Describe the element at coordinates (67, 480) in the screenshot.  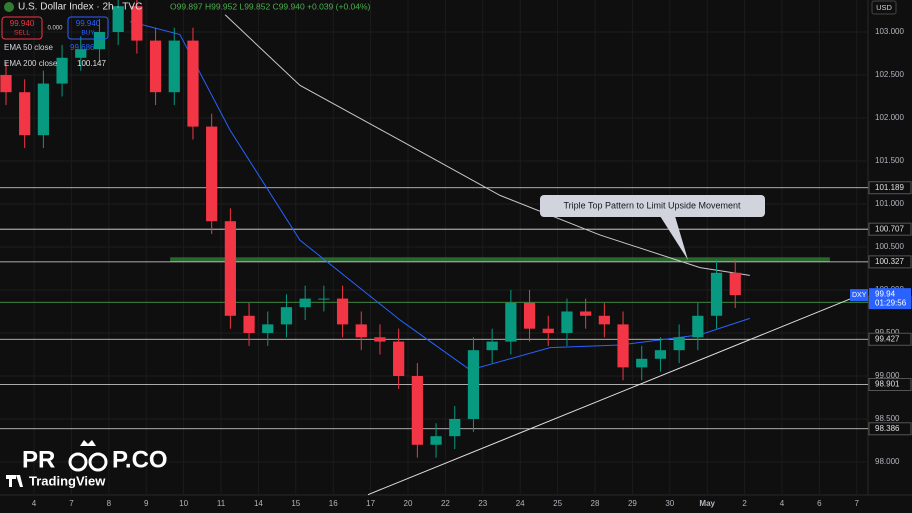
I see `brand: TradingView` at that location.